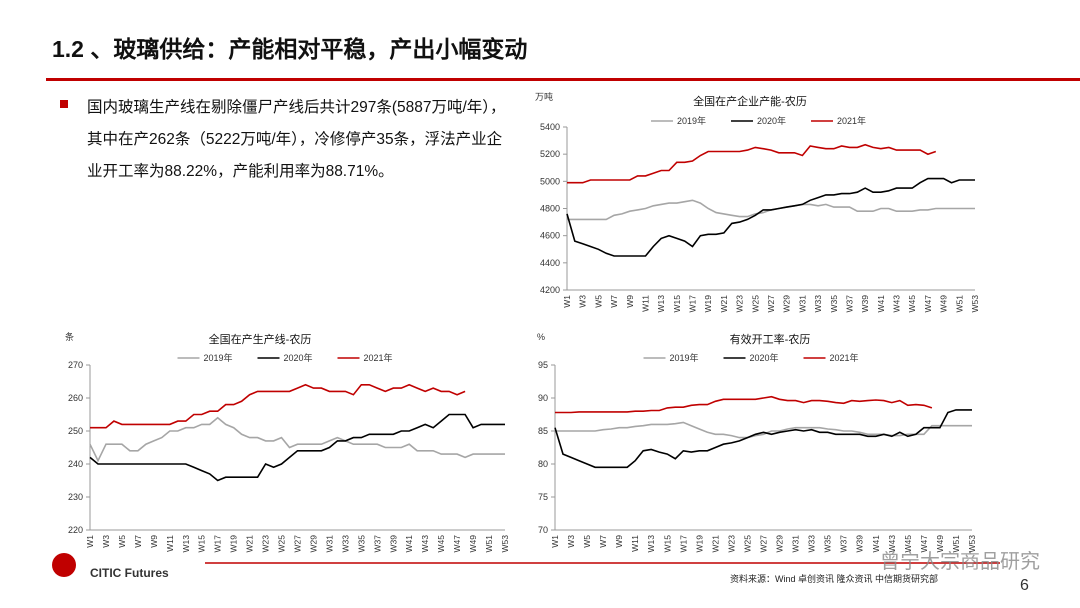  Describe the element at coordinates (550, 209) in the screenshot. I see `y-tick-label: 4800` at that location.